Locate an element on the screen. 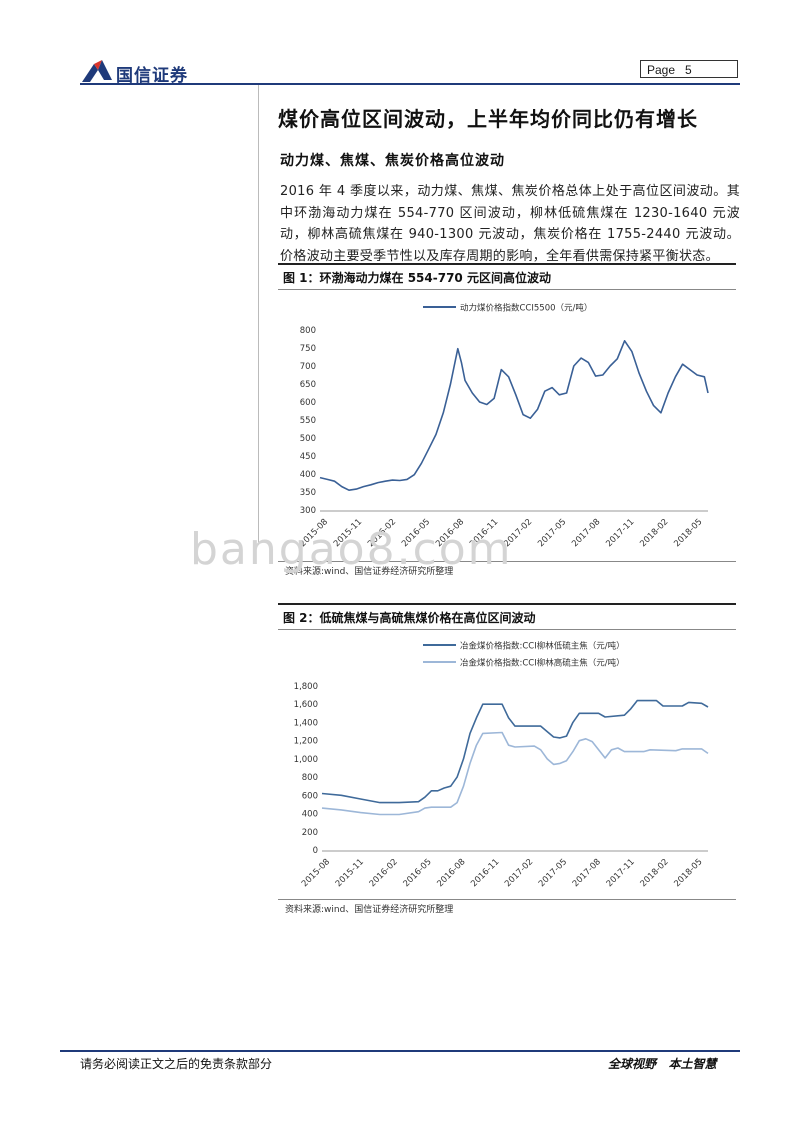  figure-1-source: 资料来源:wind、国信证券经济研究所整理 is located at coordinates (369, 572).